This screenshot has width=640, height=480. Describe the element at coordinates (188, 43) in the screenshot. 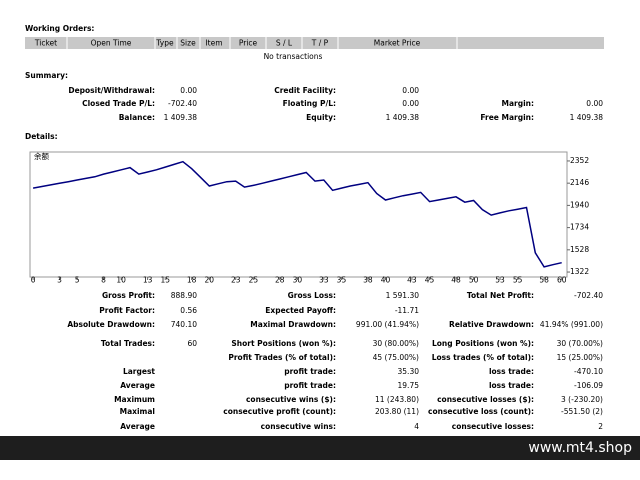

I see `column-header: Size` at that location.